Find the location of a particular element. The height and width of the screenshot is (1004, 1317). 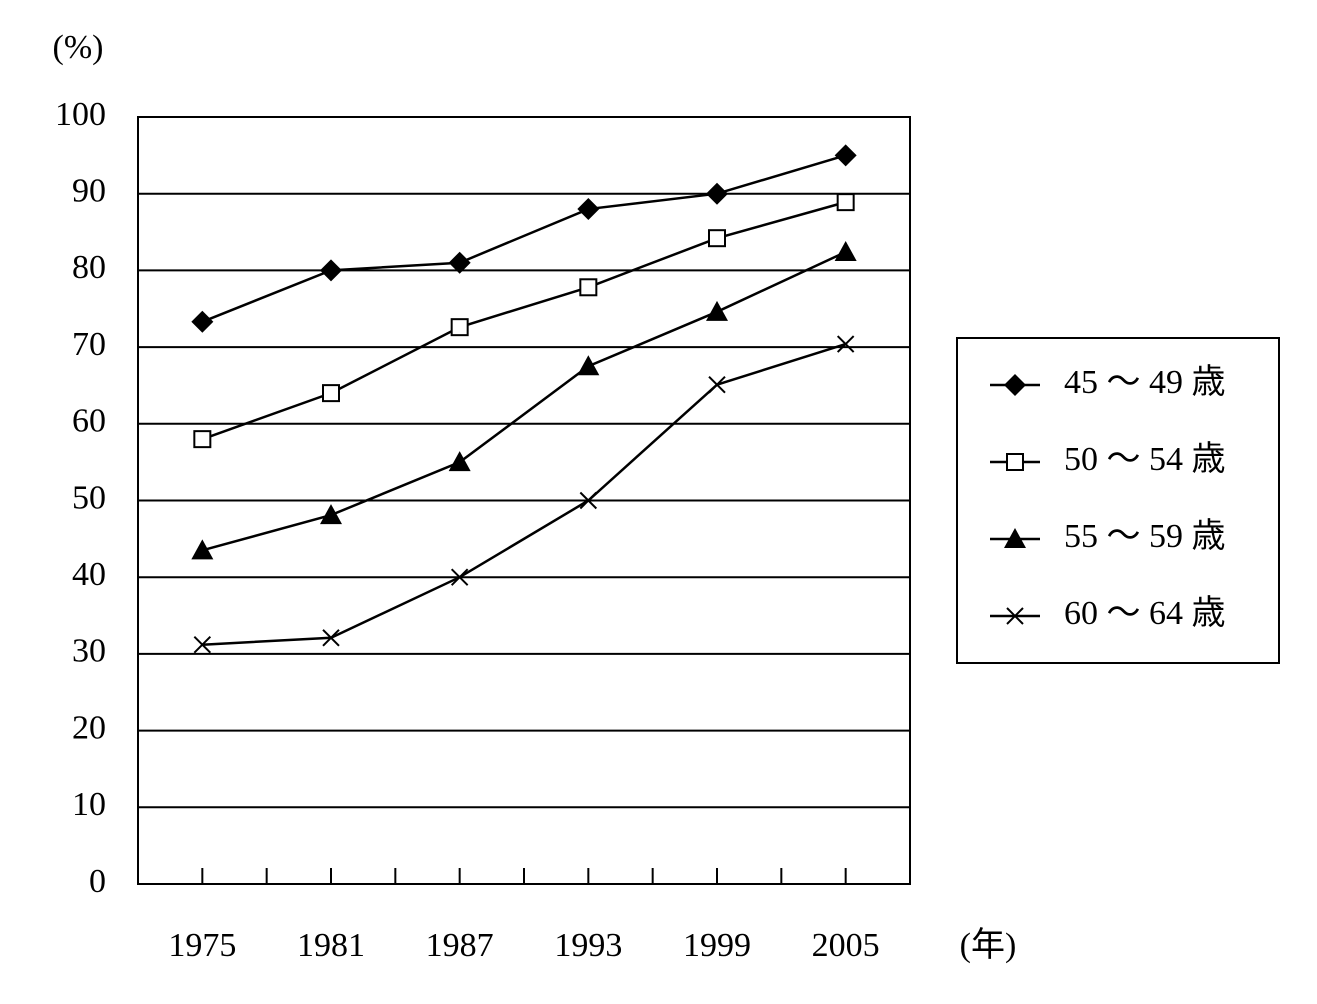

x-tick-label: 2005 is located at coordinates (846, 945).